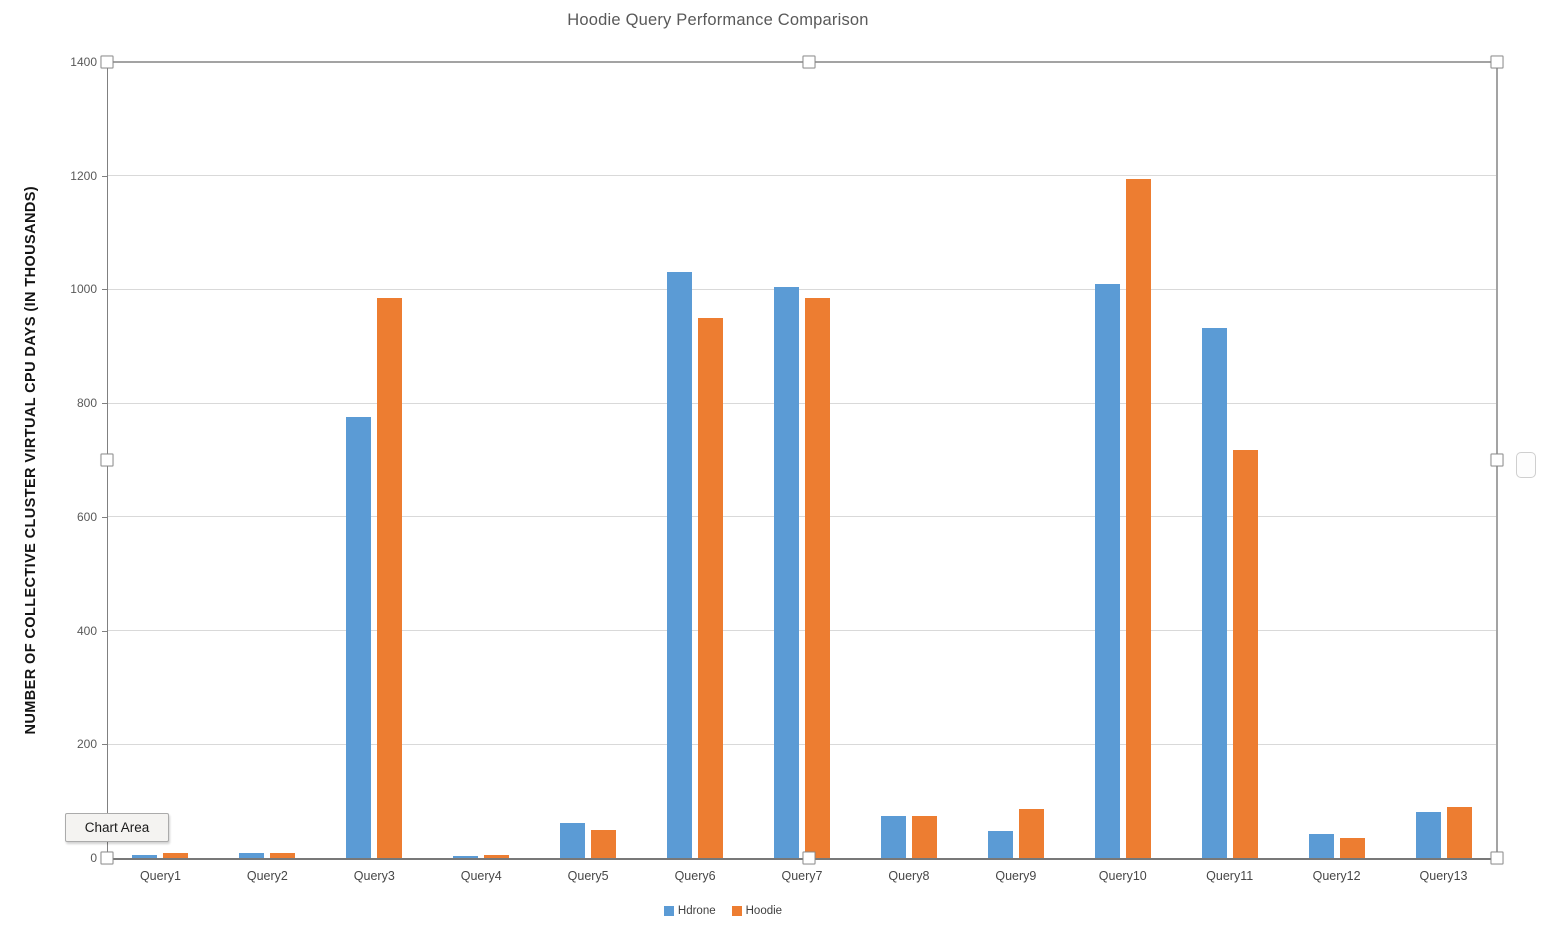  Describe the element at coordinates (893, 836) in the screenshot. I see `bar-hdrone-query8` at that location.